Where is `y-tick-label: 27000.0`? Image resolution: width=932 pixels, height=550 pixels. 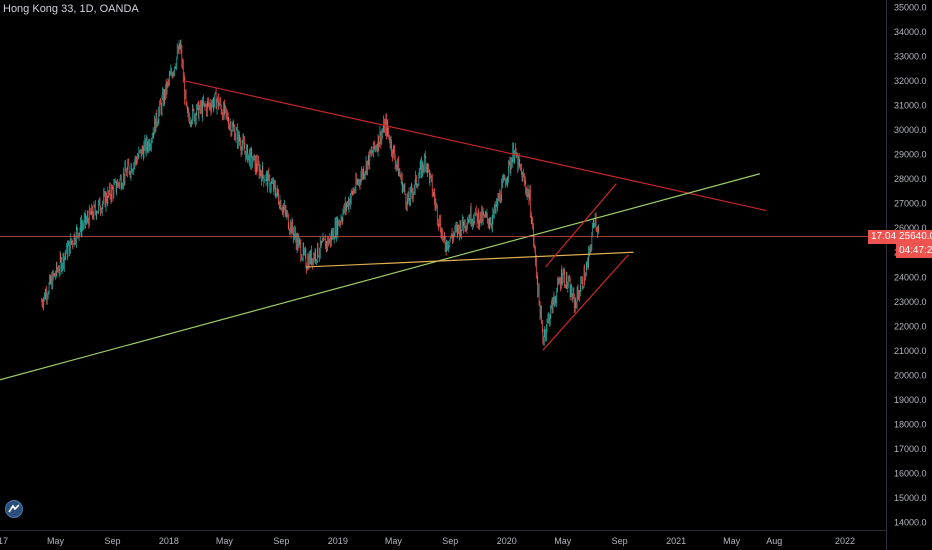 y-tick-label: 27000.0 is located at coordinates (910, 204).